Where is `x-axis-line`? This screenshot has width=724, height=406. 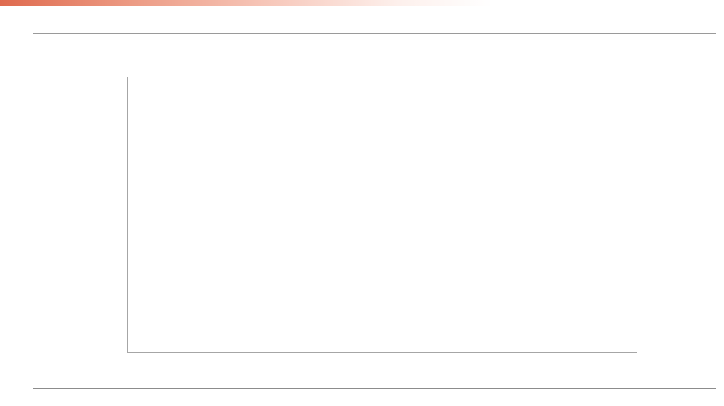
x-axis-line is located at coordinates (382, 352).